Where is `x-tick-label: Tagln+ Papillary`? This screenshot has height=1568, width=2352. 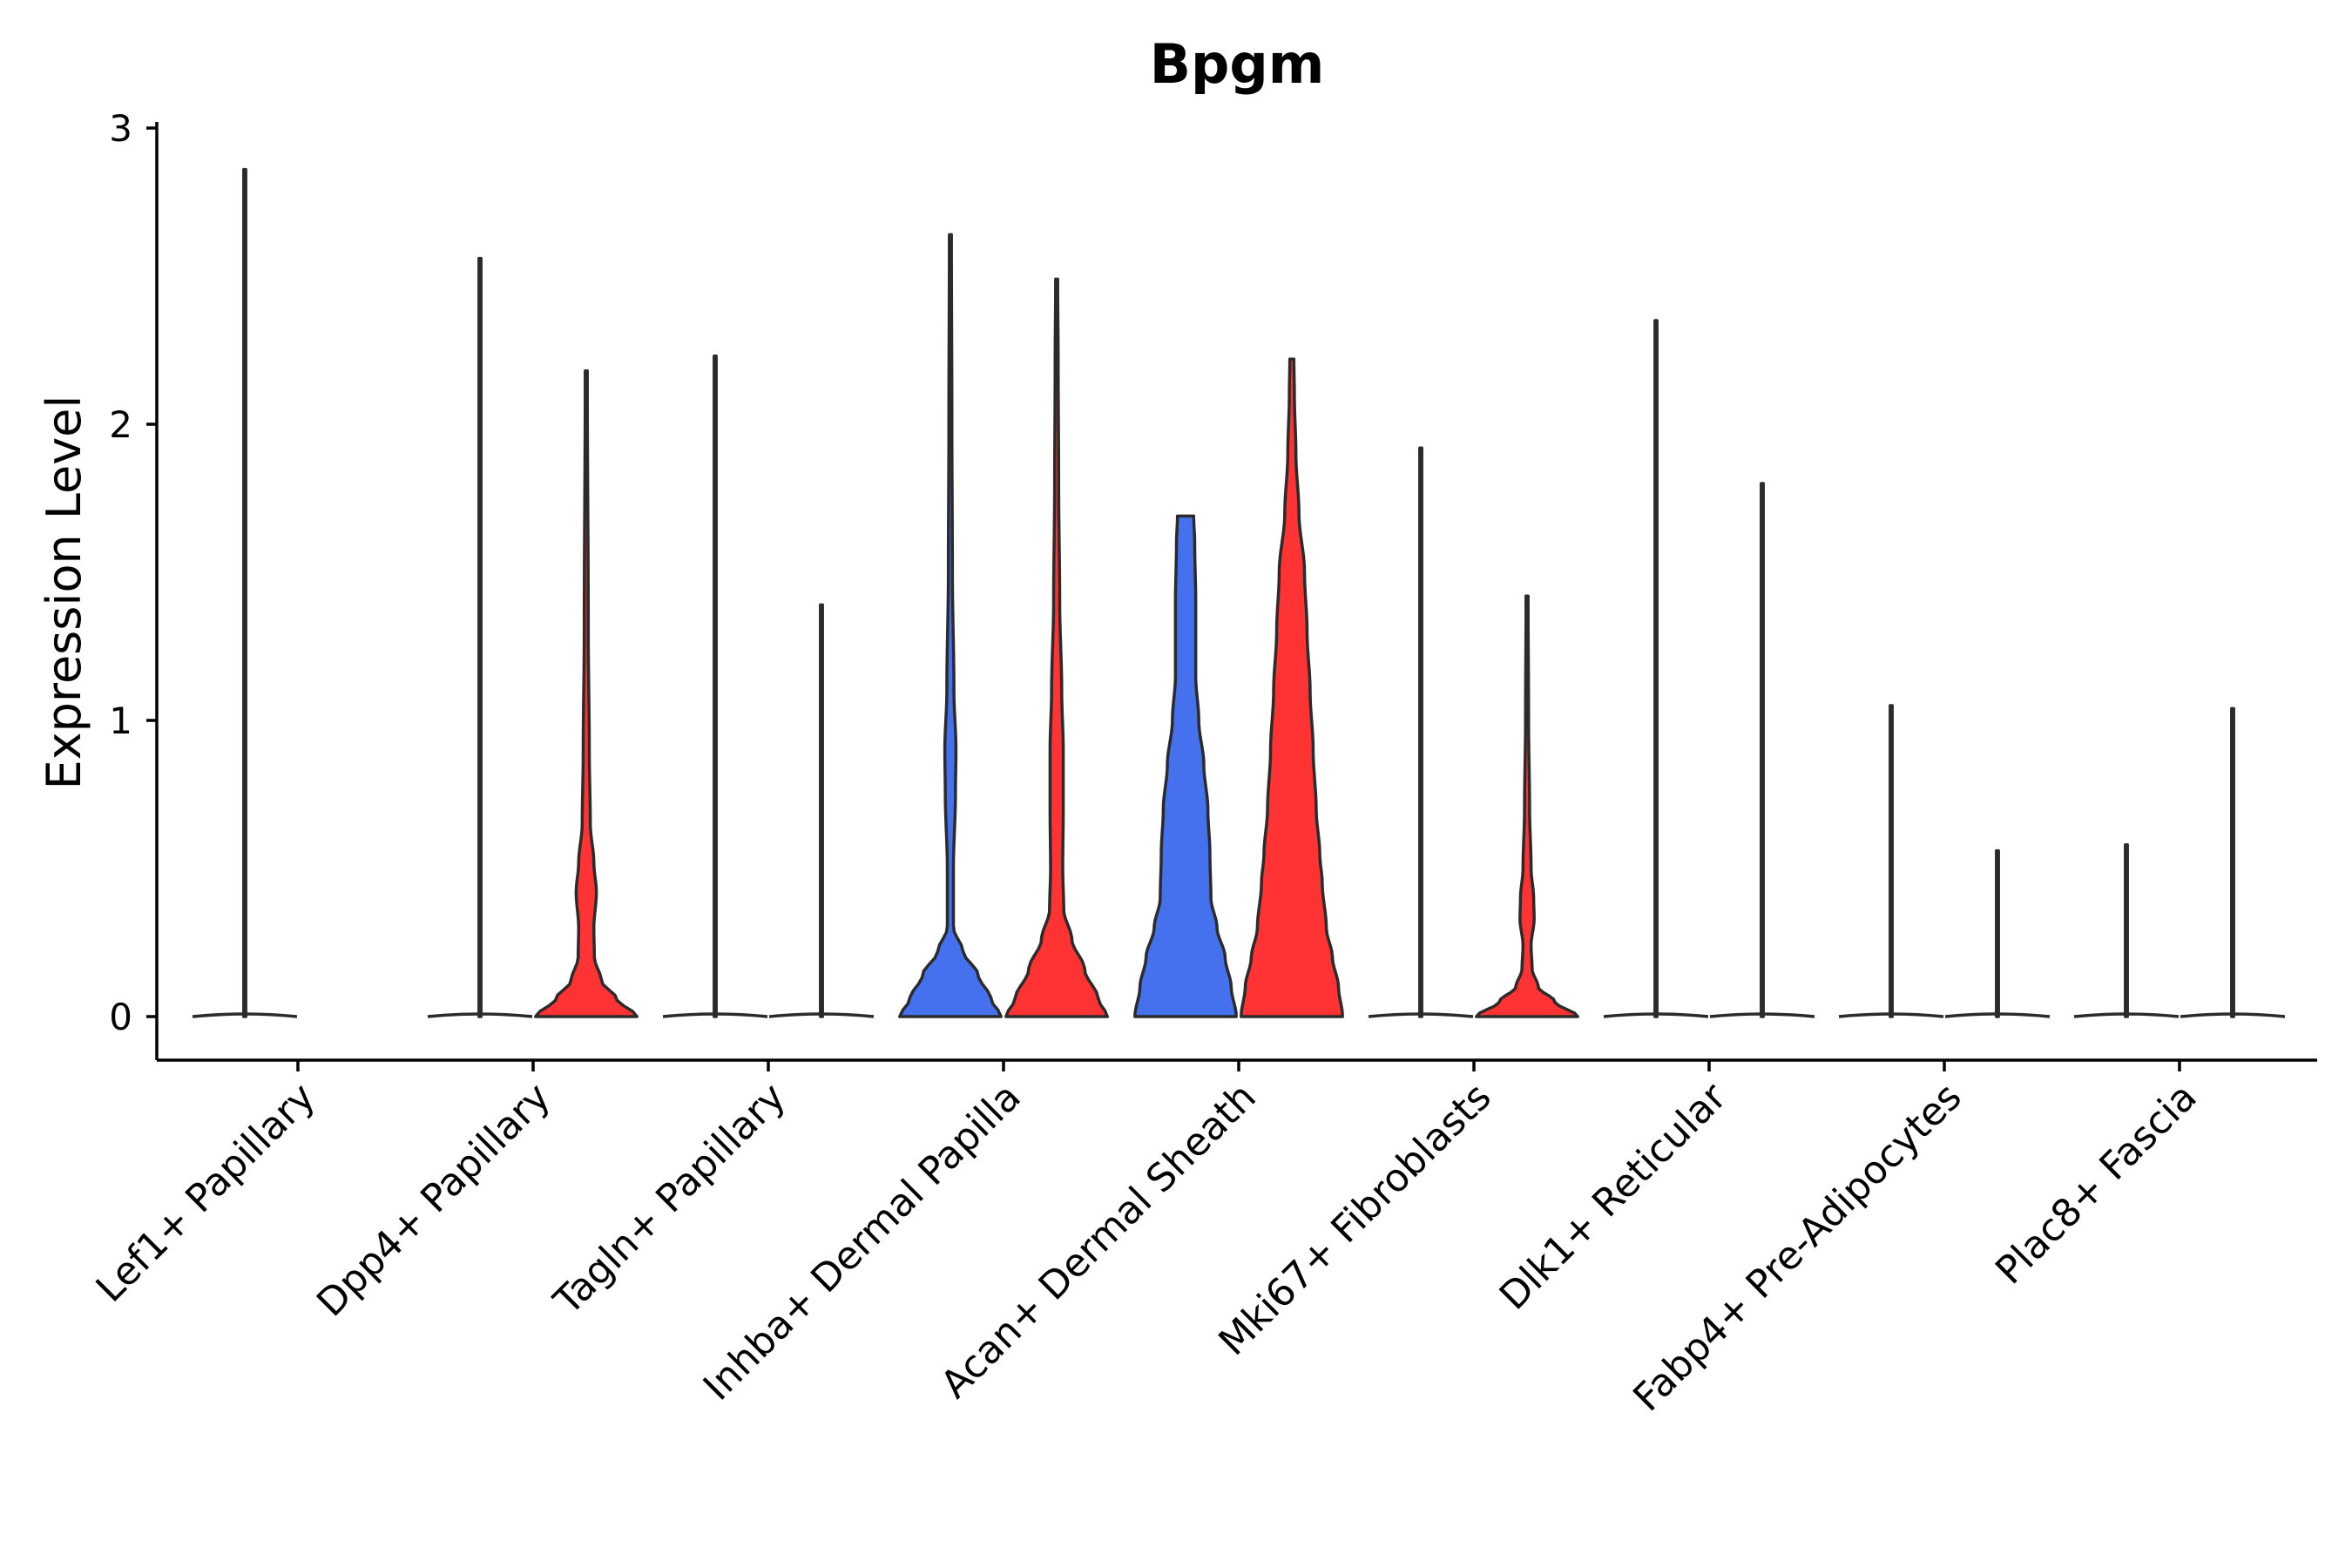 x-tick-label: Tagln+ Papillary is located at coordinates (669, 1199).